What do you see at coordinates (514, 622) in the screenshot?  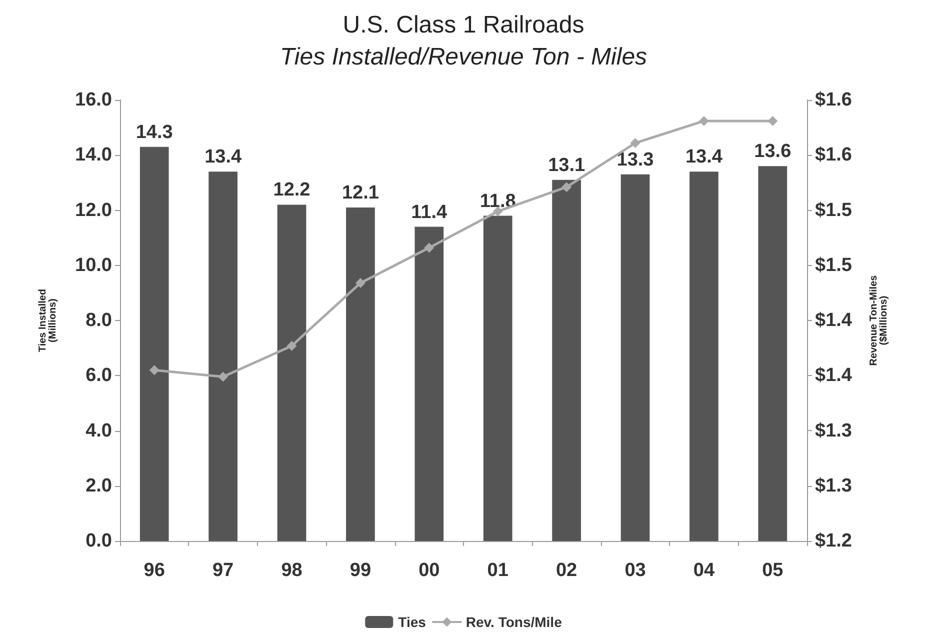 I see `legend-label: Rev. Tons/Mile` at bounding box center [514, 622].